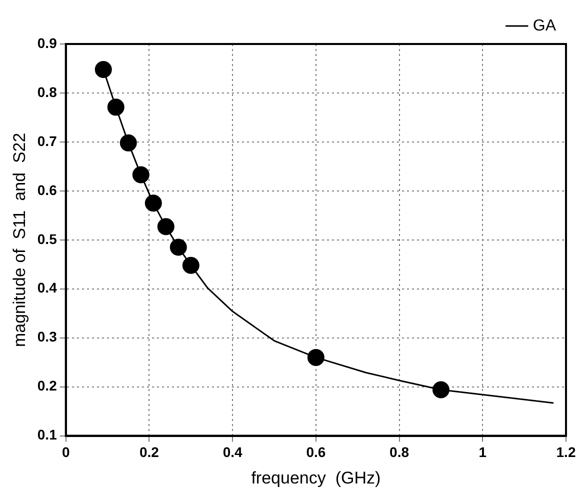  I want to click on x-tick-label: 0, so click(66, 452).